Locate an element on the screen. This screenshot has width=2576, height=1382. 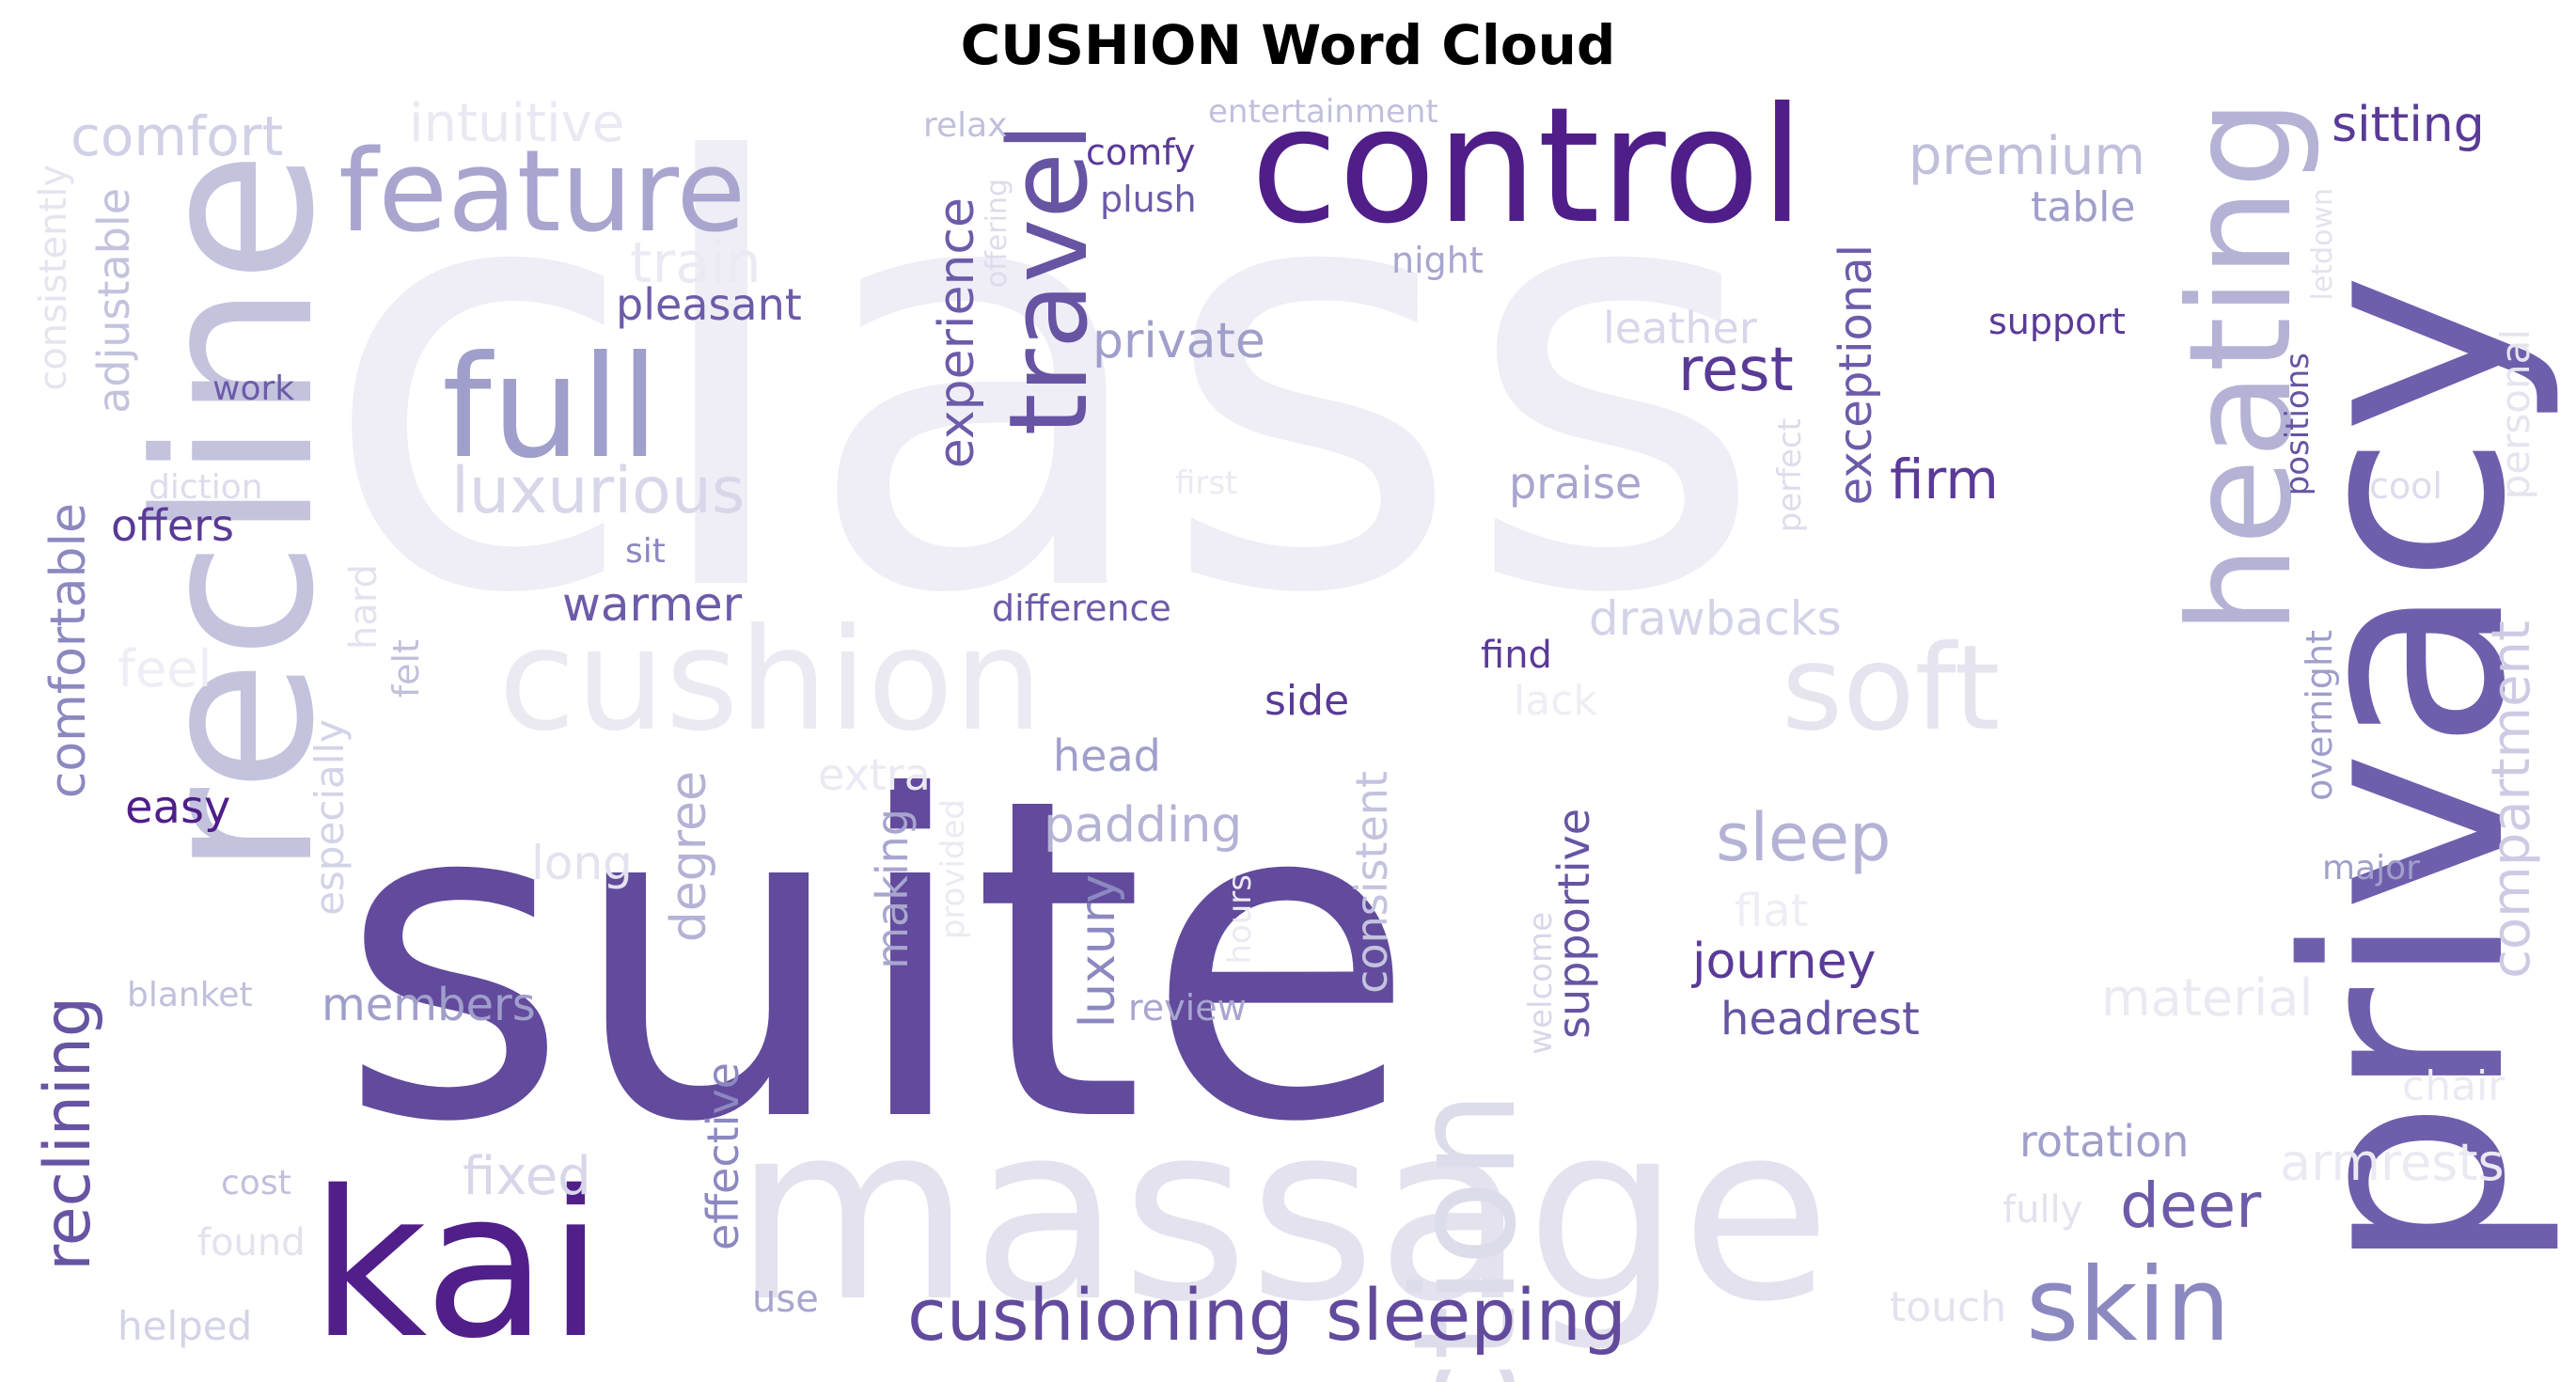
word-feature: feature is located at coordinates (542, 192).